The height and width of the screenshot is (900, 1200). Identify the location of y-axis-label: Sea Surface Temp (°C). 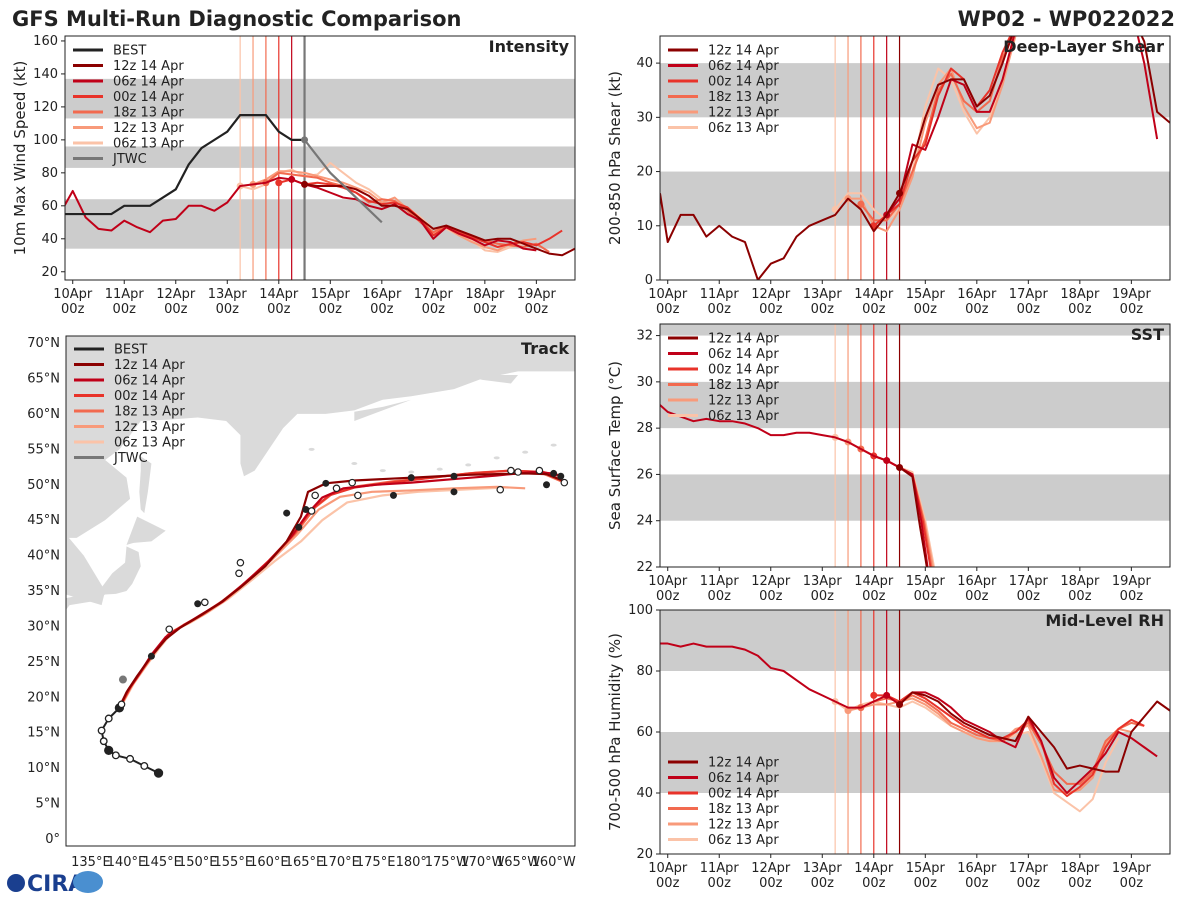
(615, 445).